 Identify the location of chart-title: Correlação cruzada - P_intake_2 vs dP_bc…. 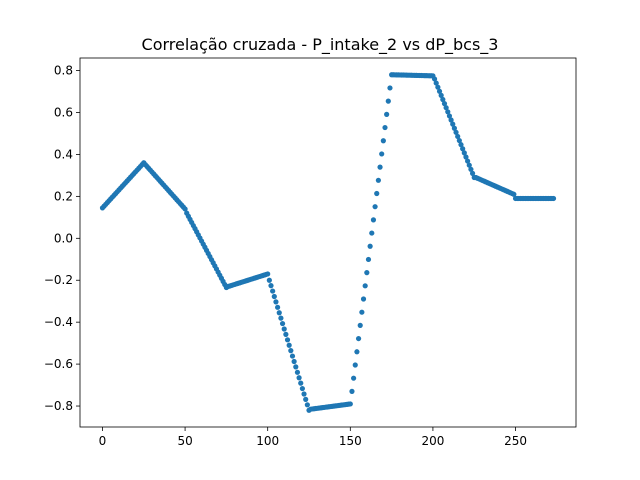
(320, 45).